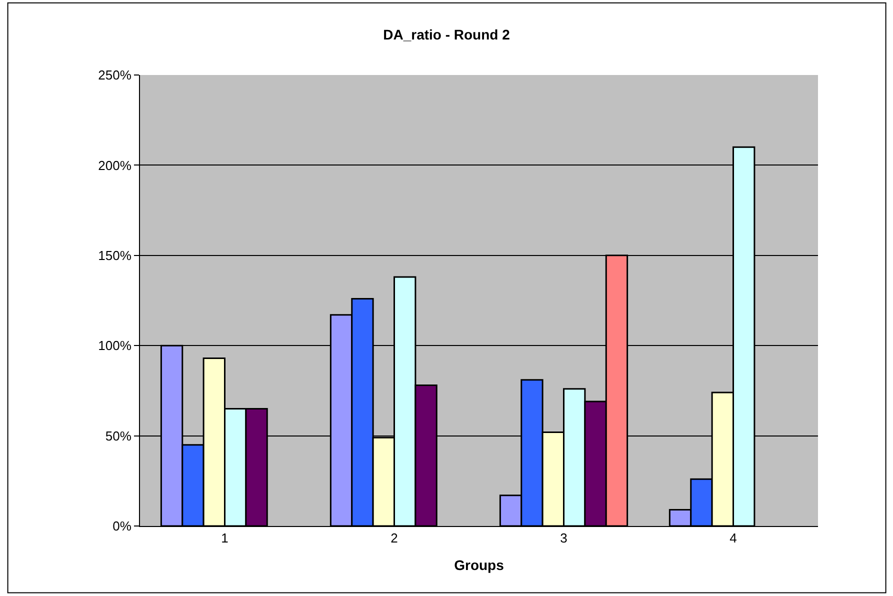 This screenshot has height=596, width=893. I want to click on chart-title: DA_ratio - Round 2, so click(446, 34).